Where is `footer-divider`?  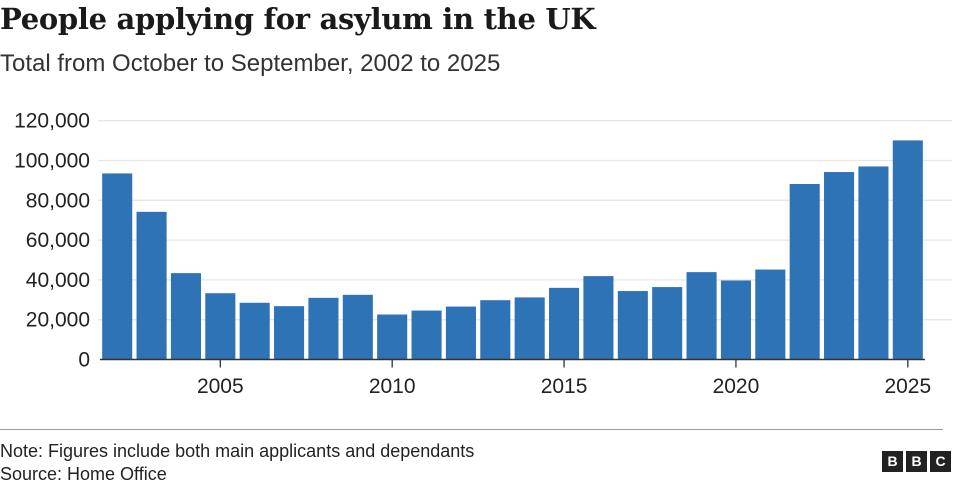
footer-divider is located at coordinates (471, 429).